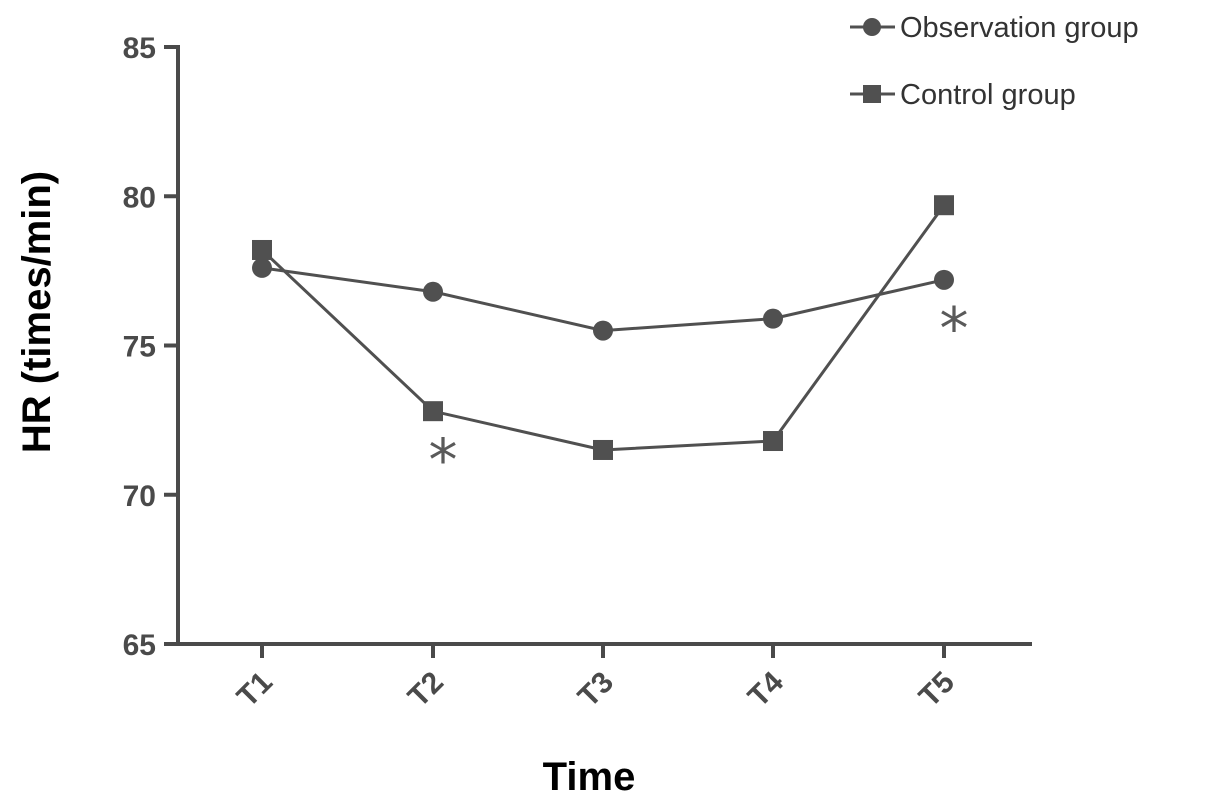  I want to click on legend-item: Control group, so click(963, 95).